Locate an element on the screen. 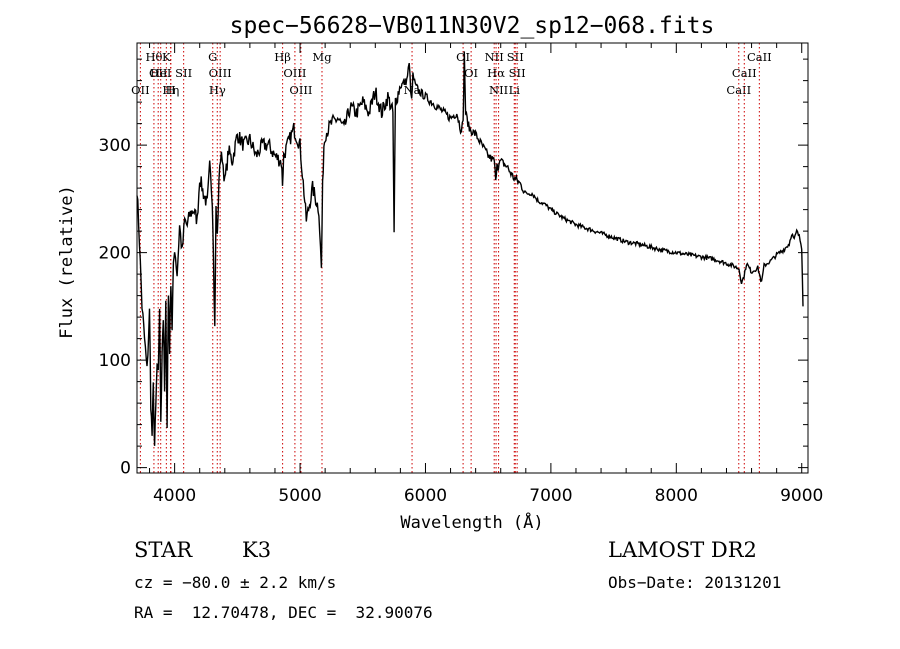 The width and height of the screenshot is (900, 649). object-class: STAR is located at coordinates (163, 550).